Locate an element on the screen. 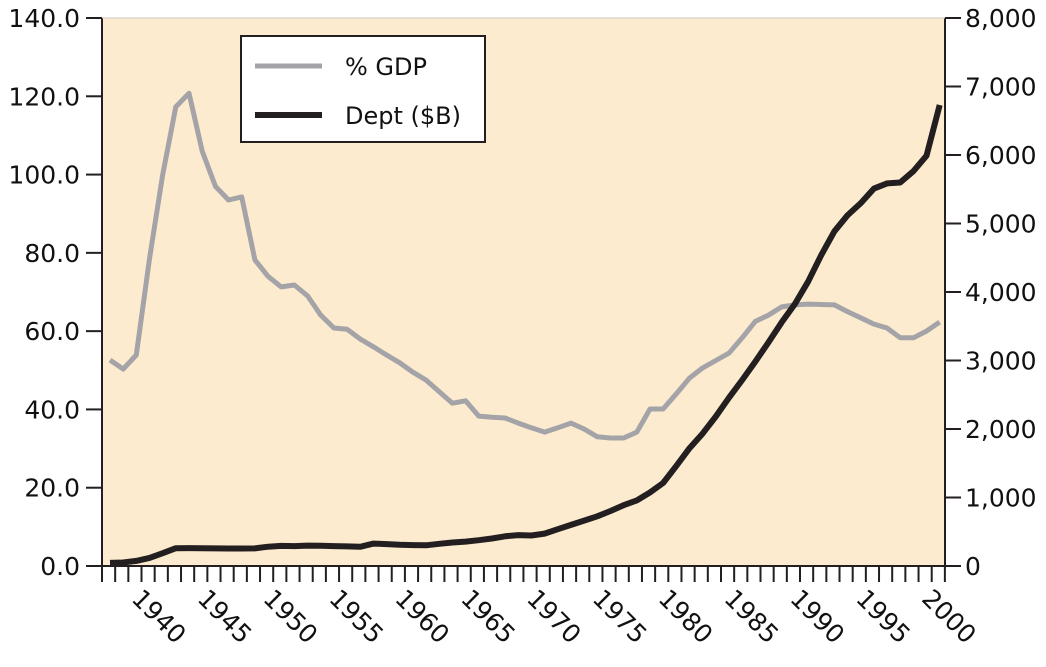 The image size is (1046, 667). x-tick-label: 1995 is located at coordinates (882, 616).